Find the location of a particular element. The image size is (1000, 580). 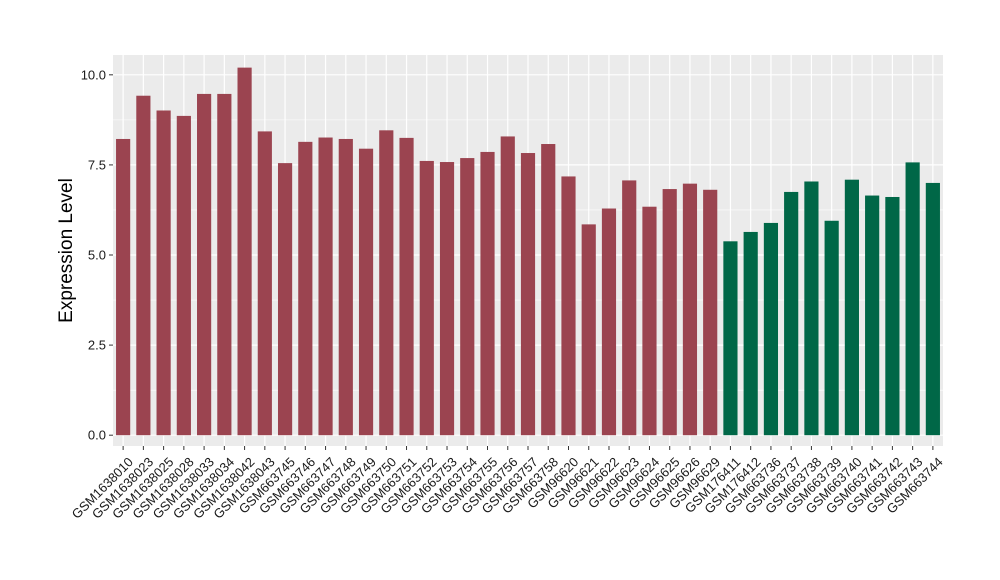

y-tick-label: 5.0 is located at coordinates (97, 255).